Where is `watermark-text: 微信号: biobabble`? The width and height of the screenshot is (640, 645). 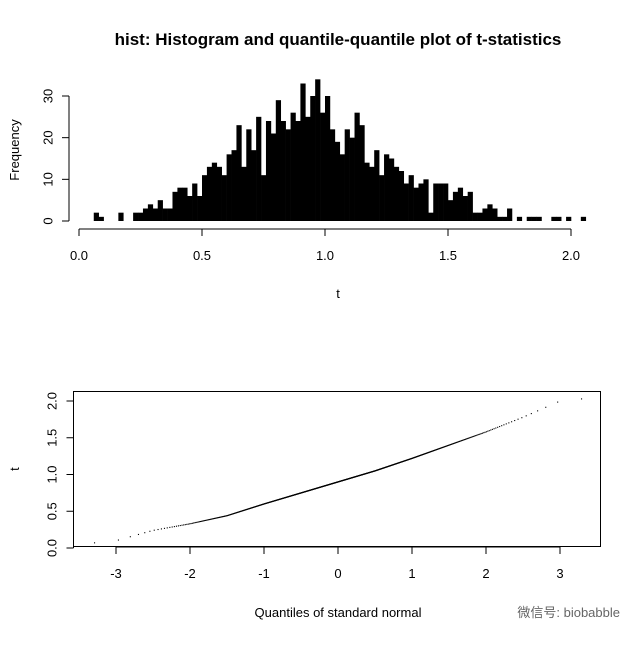
watermark-text: 微信号: biobabble is located at coordinates (568, 612).